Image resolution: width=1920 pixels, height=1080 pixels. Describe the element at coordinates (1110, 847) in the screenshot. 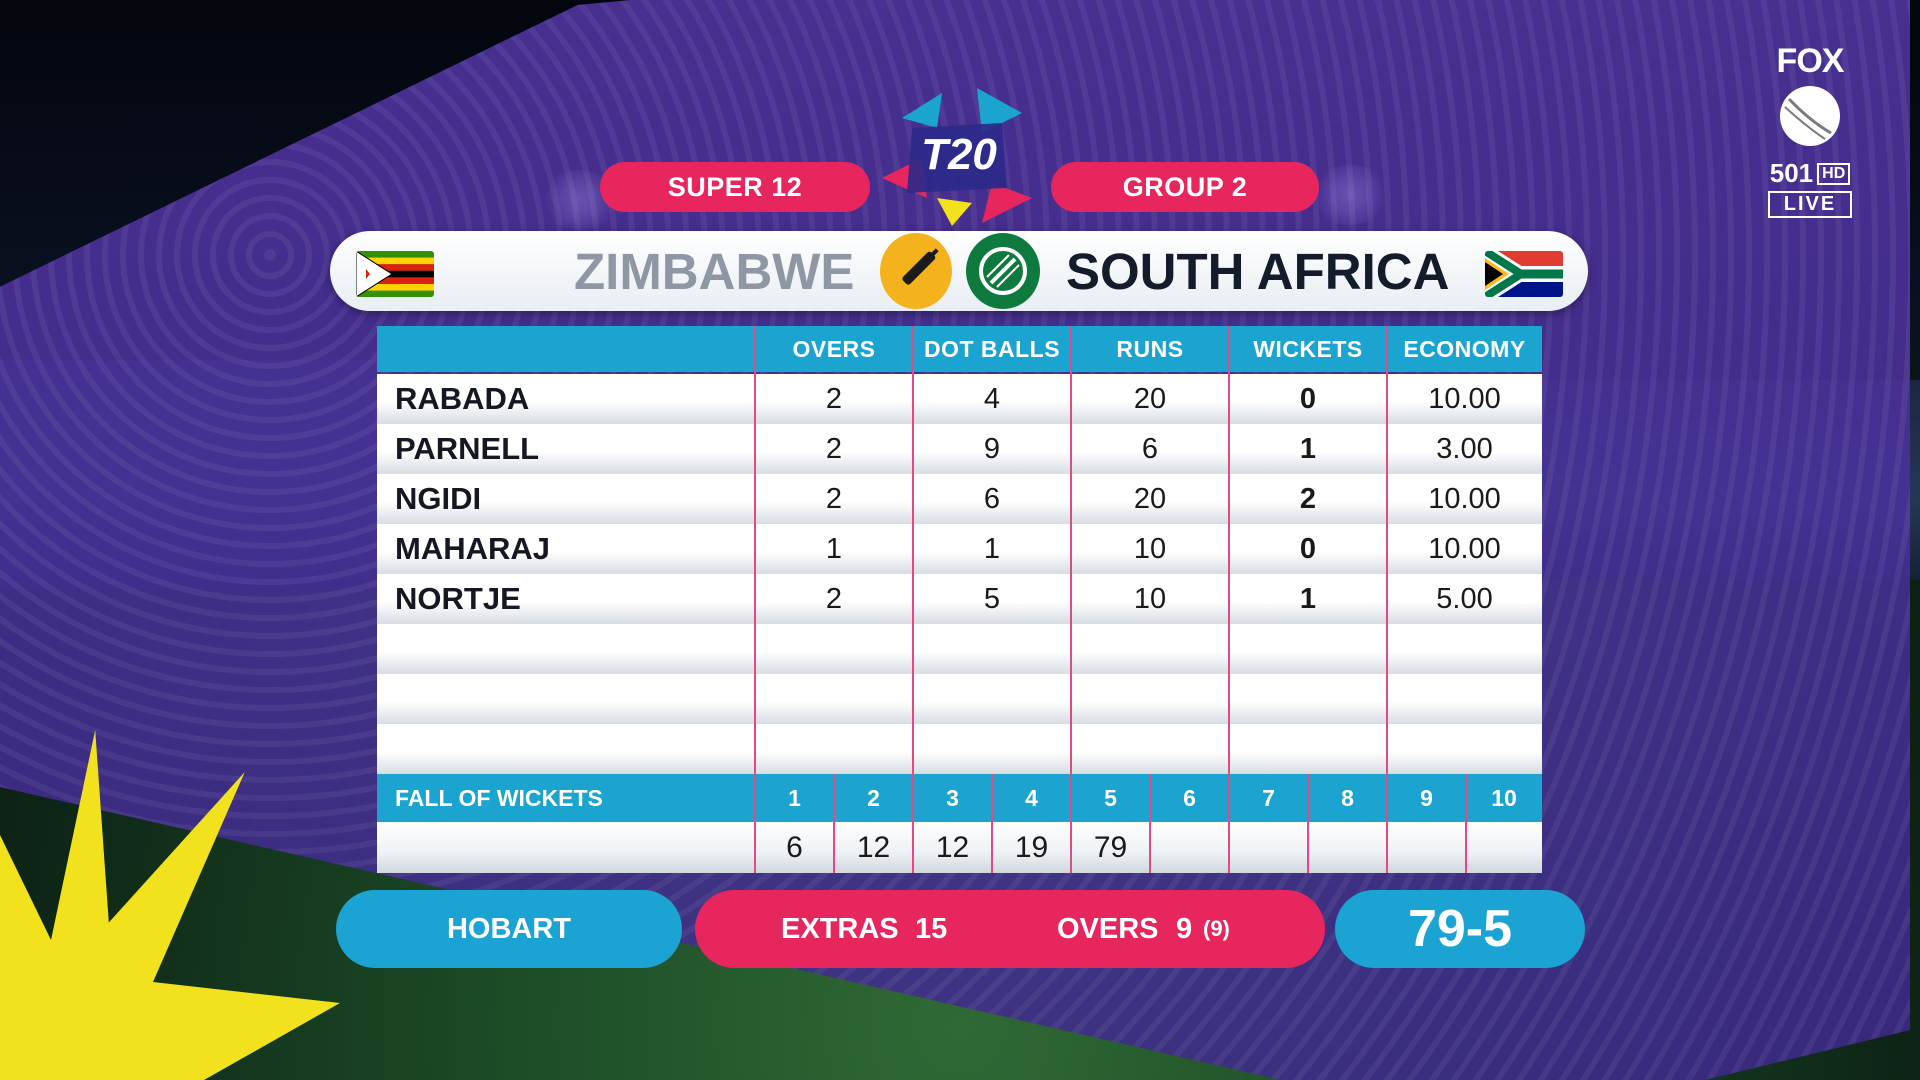

I see `fow-score: 79` at that location.